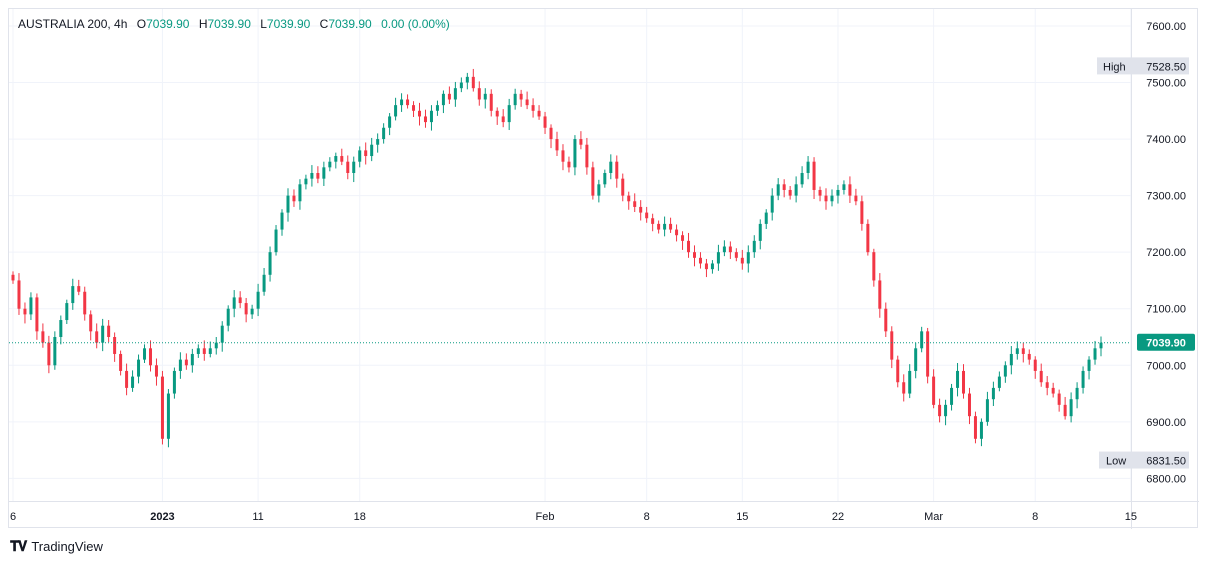  I want to click on legend-close-label: C, so click(324, 24).